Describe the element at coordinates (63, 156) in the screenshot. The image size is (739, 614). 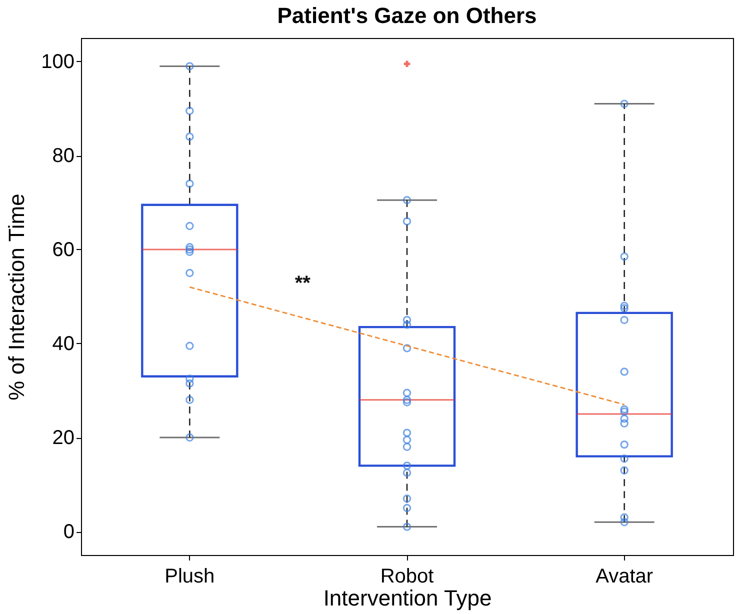
I see `y-tick-label: 80` at that location.